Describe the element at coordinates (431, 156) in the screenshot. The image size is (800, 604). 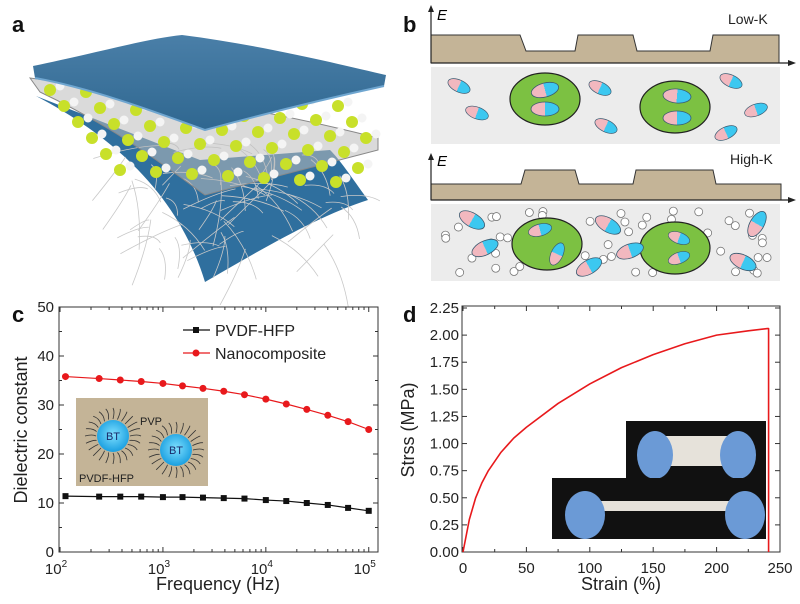
I see `arrow-icon` at that location.